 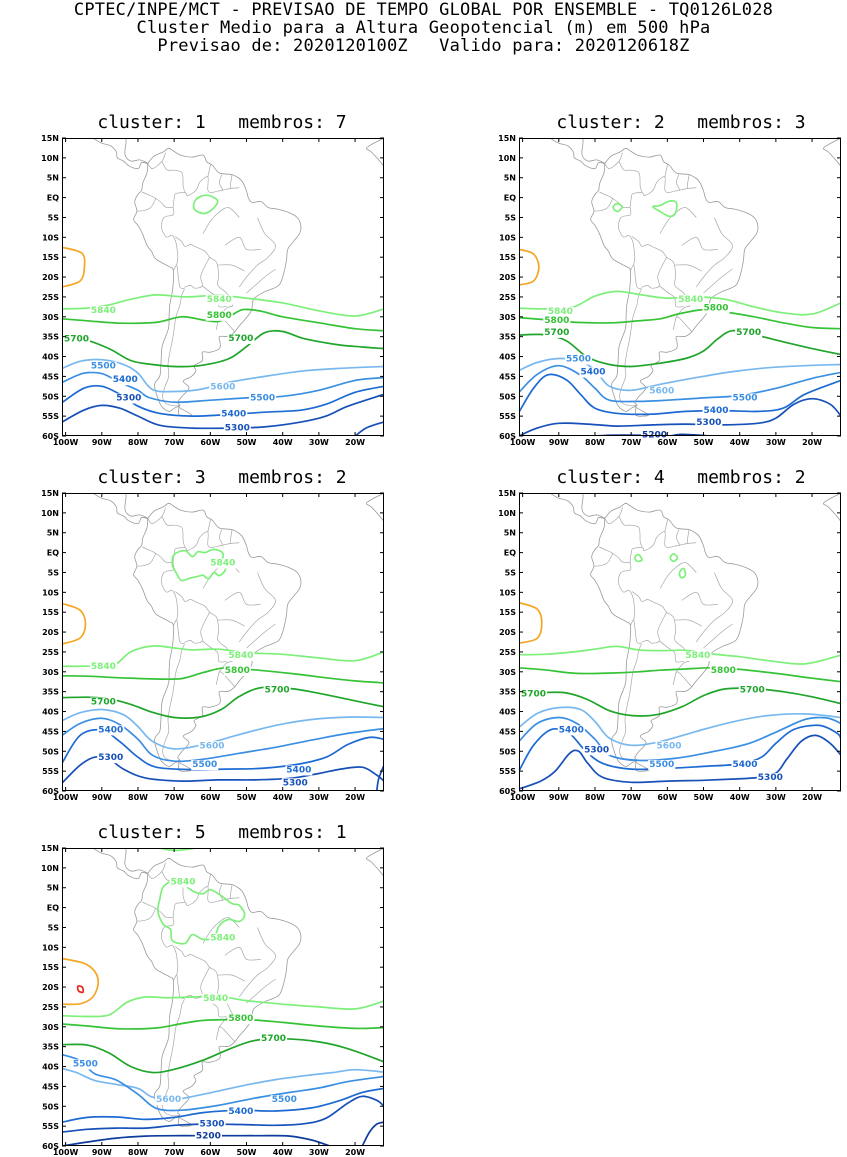 What do you see at coordinates (283, 1152) in the screenshot?
I see `lon-tick-label: 40W` at bounding box center [283, 1152].